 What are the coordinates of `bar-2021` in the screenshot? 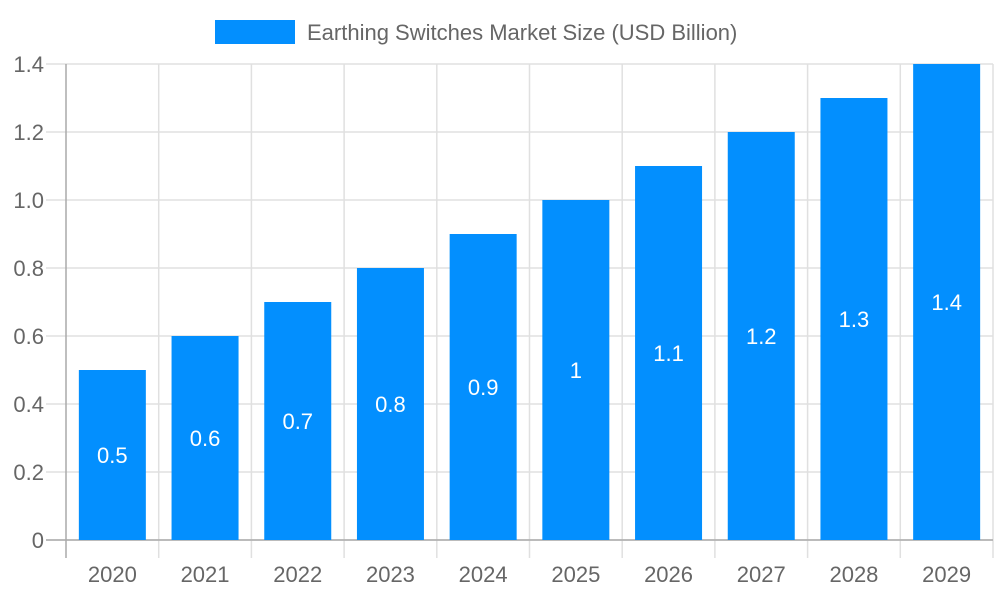 It's located at (205, 438).